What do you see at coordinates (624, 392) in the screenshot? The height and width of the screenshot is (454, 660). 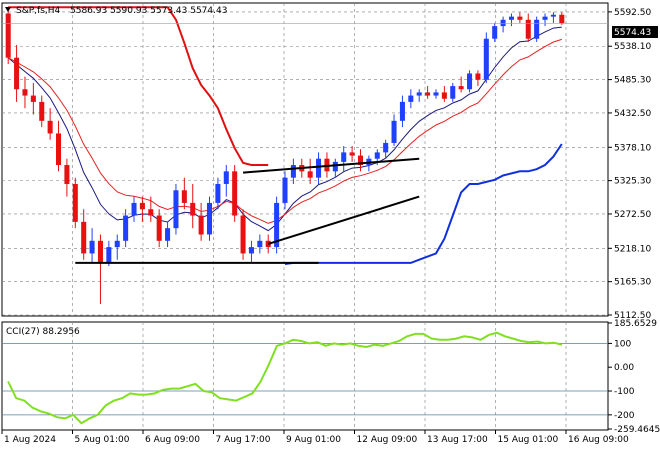 I see `cci-tick-label: -100` at bounding box center [624, 392].